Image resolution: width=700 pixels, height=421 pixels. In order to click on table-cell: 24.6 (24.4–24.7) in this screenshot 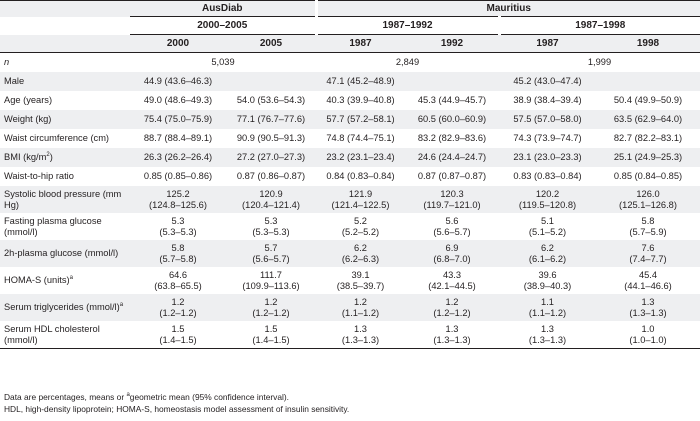, I will do `click(452, 157)`.